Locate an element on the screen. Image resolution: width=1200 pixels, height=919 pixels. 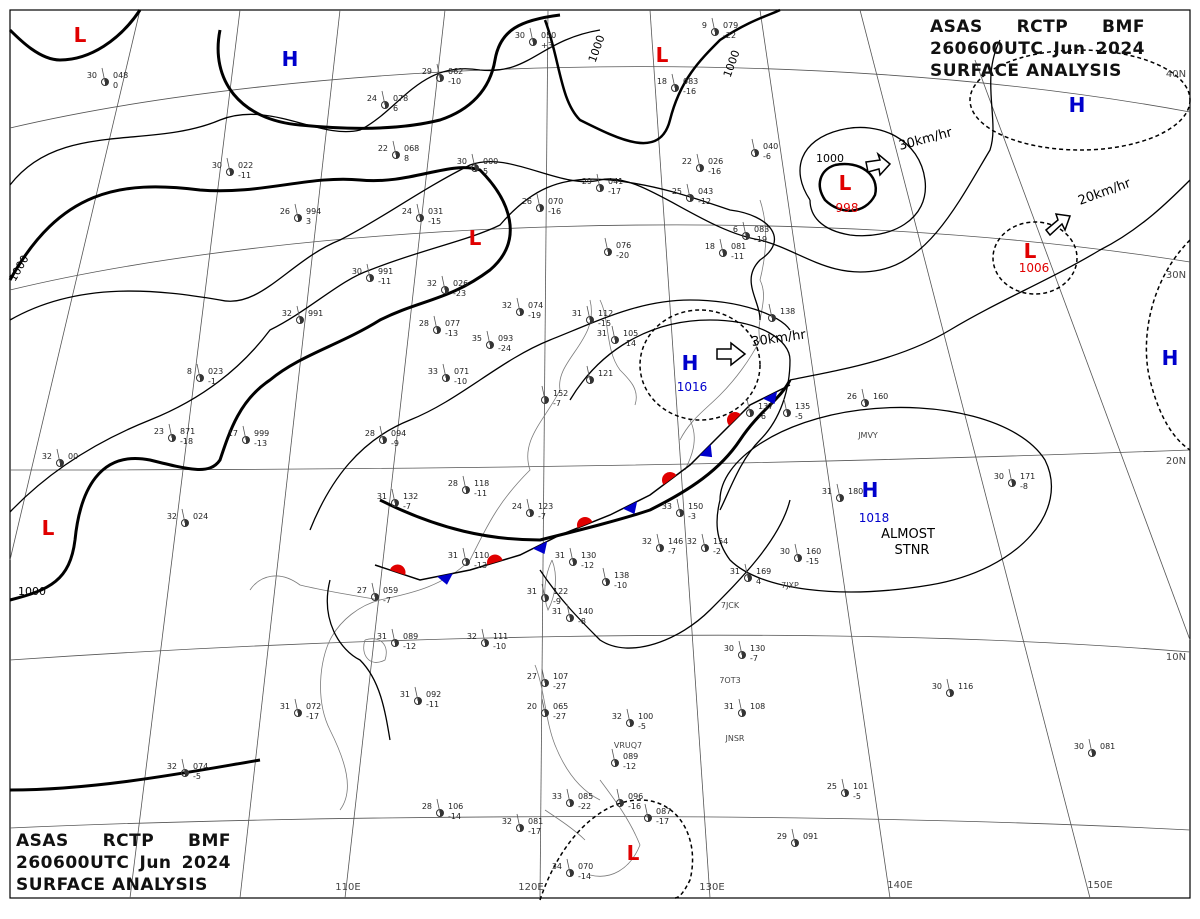
station-temperature: 22 is located at coordinates (687, 161).